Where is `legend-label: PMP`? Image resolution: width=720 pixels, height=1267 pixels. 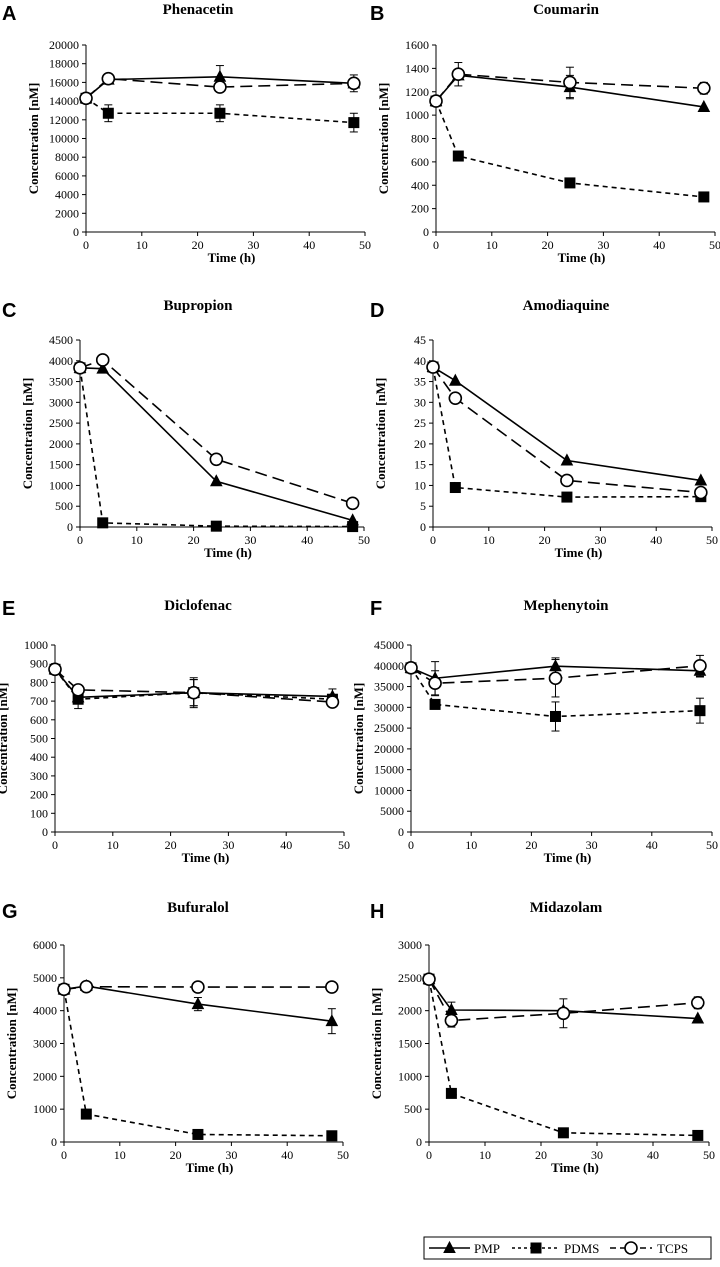
legend-label: PMP is located at coordinates (487, 1248).